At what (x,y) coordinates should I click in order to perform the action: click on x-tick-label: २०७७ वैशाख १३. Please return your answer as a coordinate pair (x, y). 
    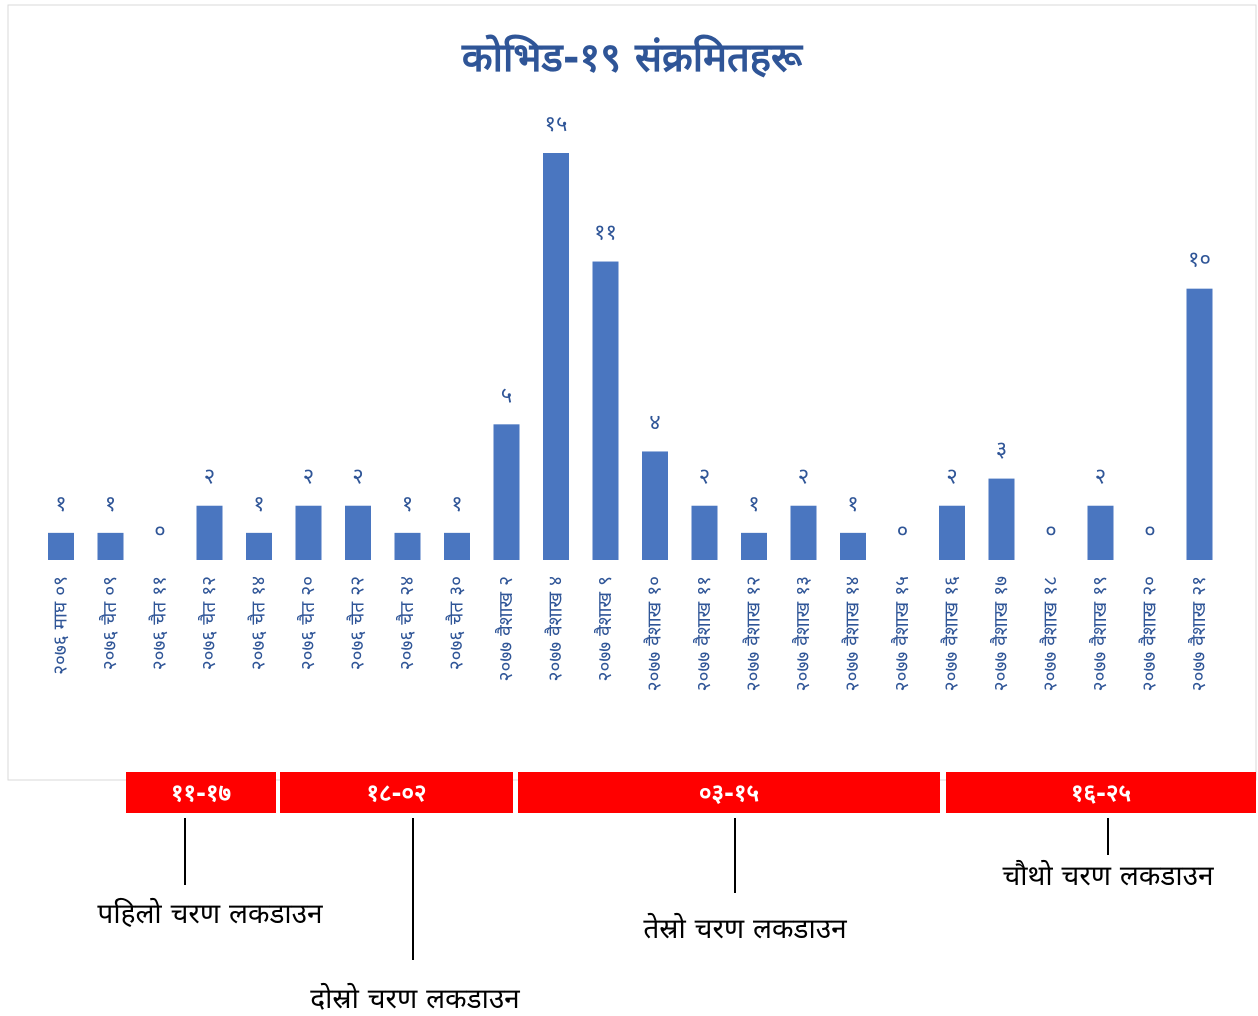
    Looking at the image, I should click on (802, 633).